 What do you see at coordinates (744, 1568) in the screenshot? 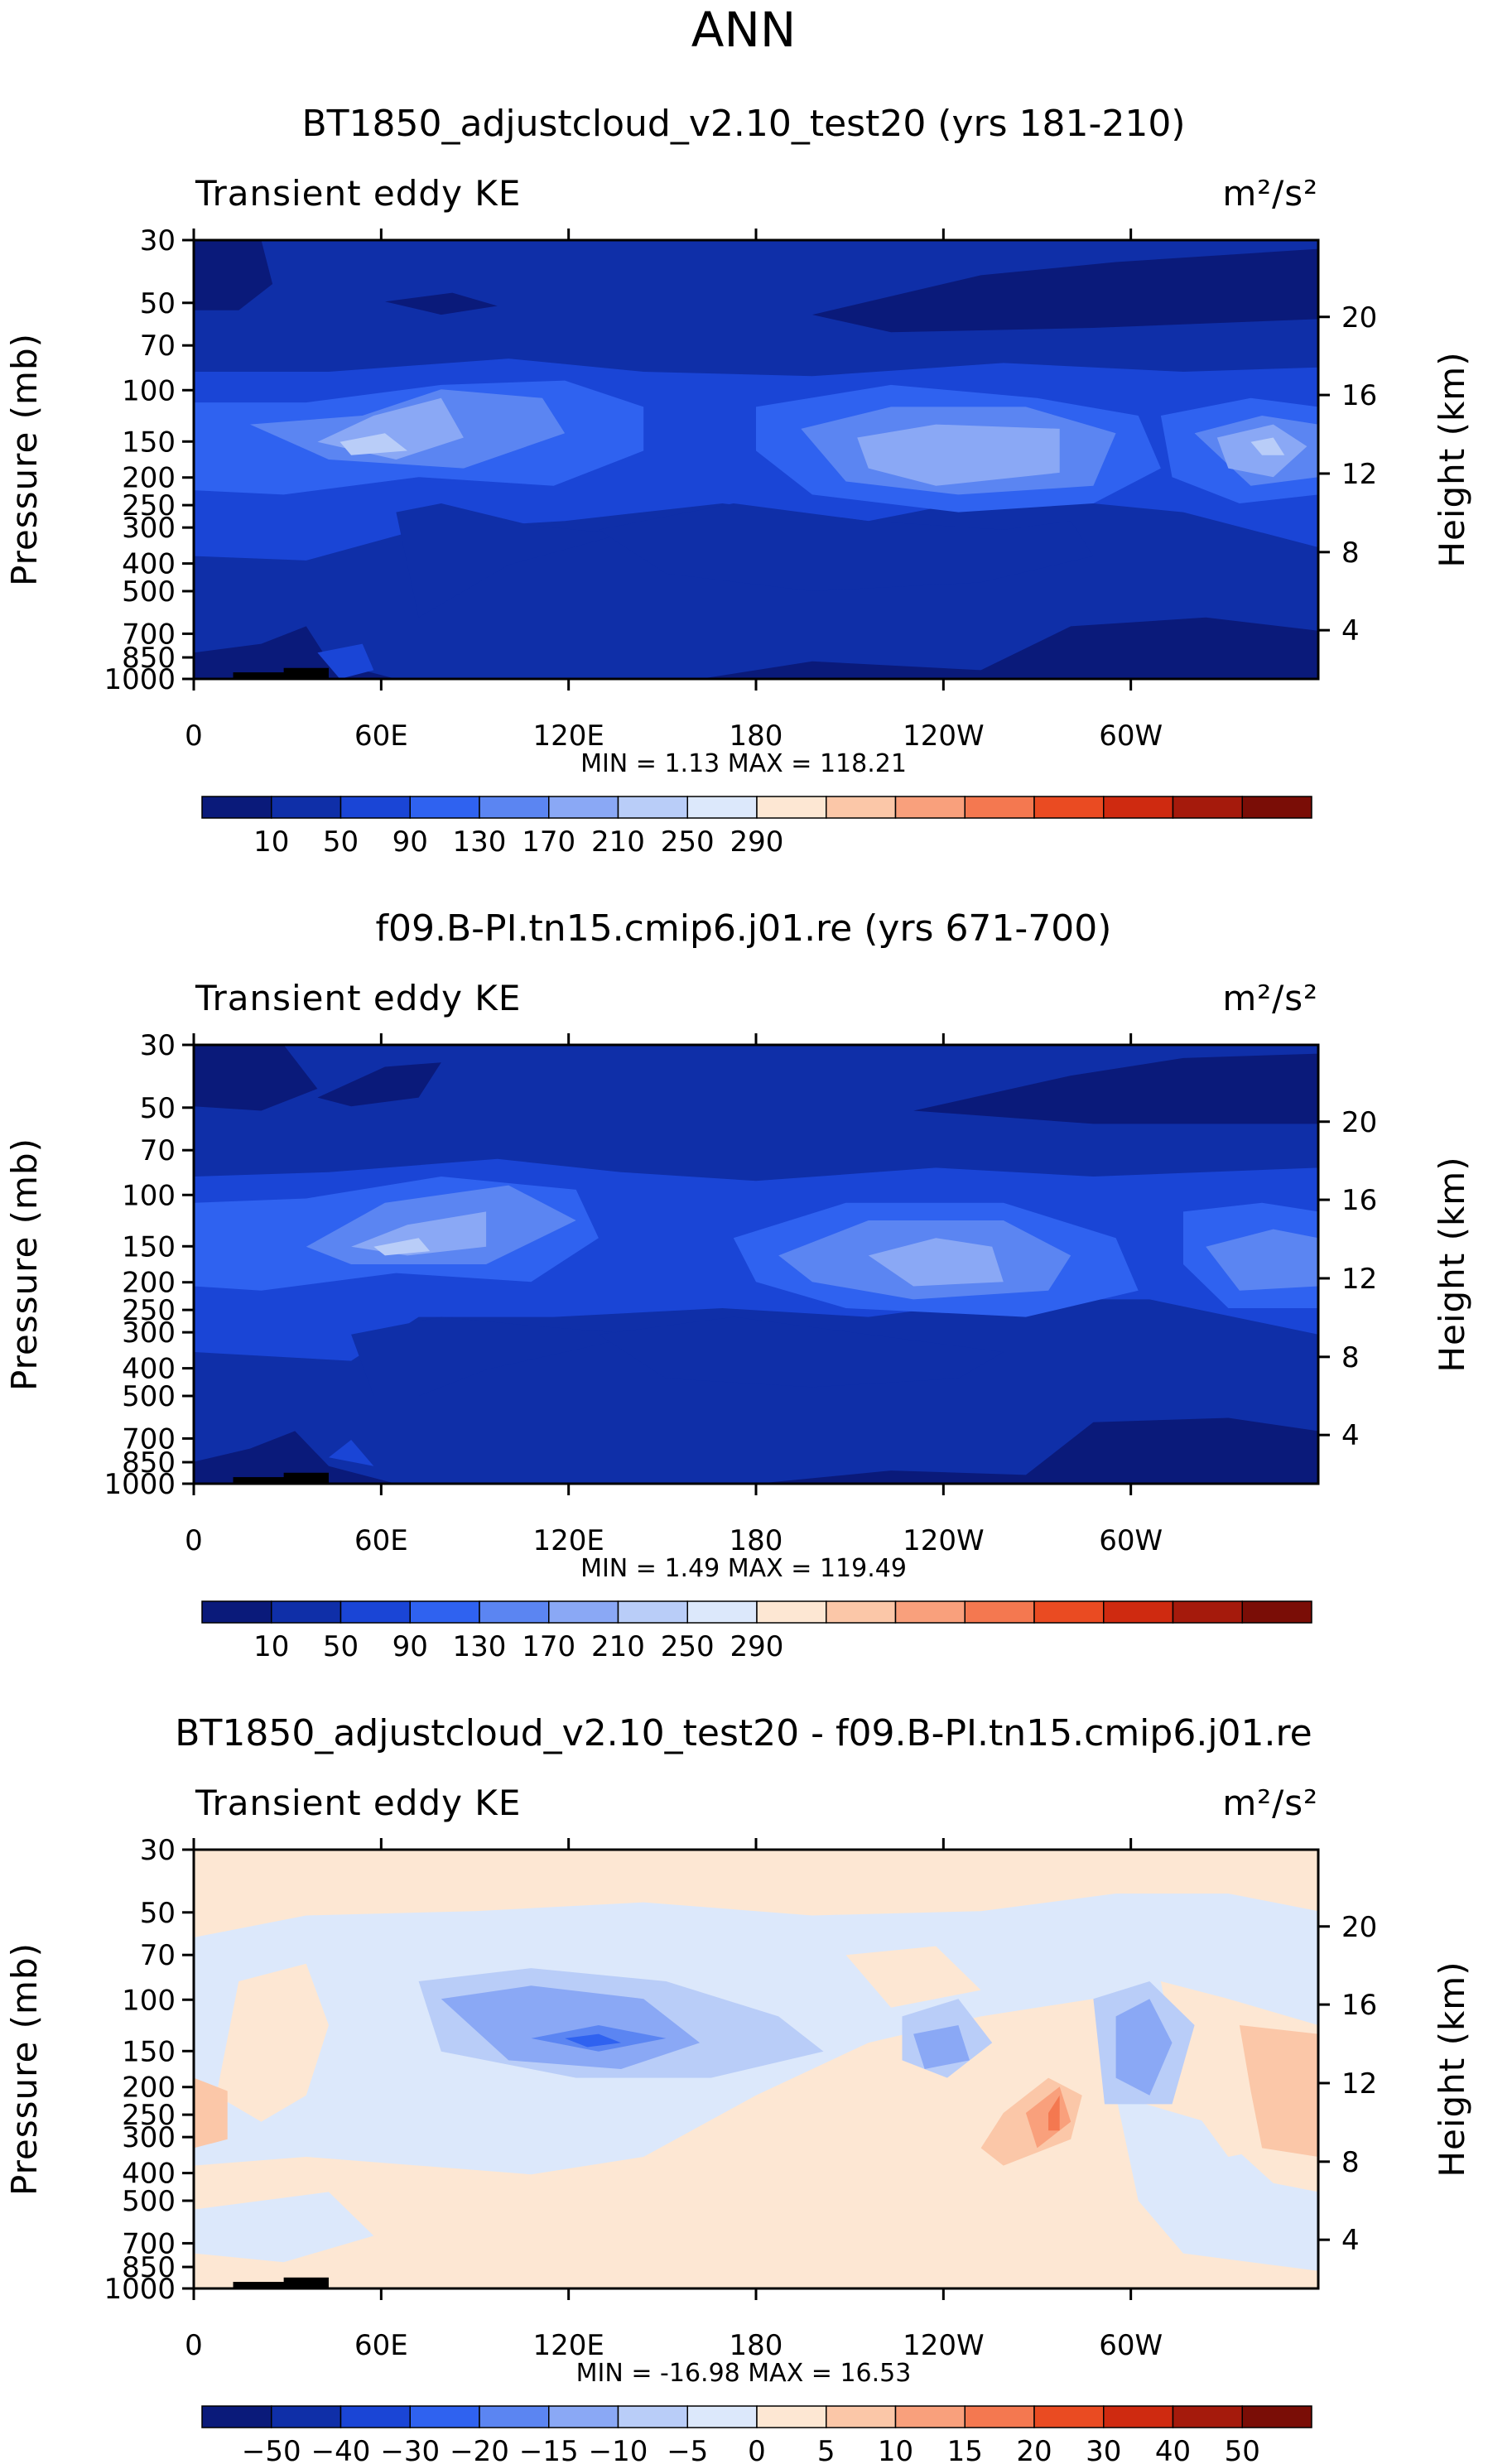
I see `min-max-stats: MIN = 1.49 MAX = 119.49` at bounding box center [744, 1568].